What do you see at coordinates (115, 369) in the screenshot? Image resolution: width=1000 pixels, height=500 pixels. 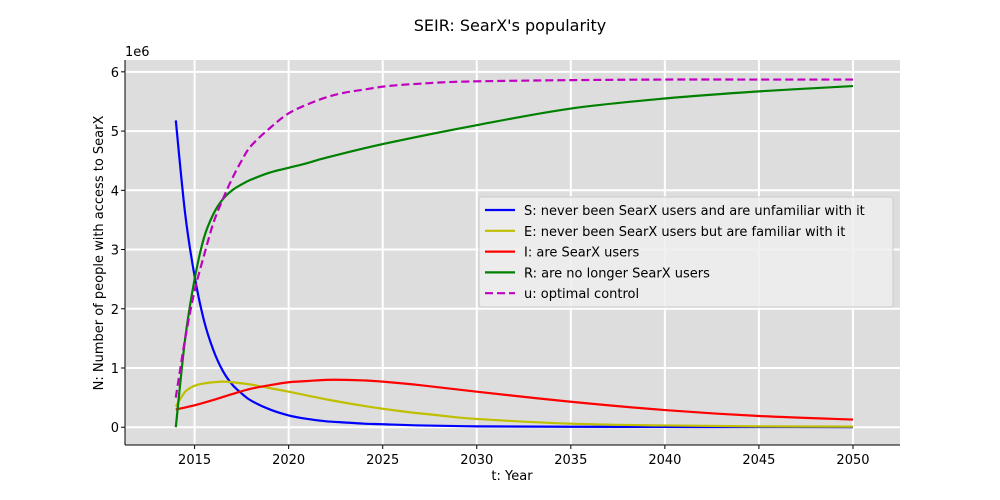 I see `y-tick-label: 1` at bounding box center [115, 369].